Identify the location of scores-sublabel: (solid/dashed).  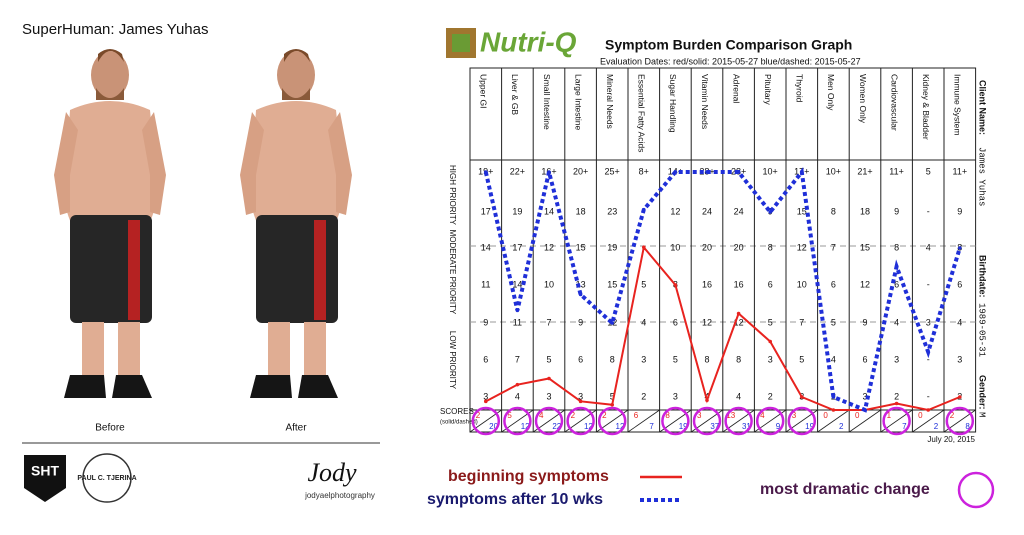
(459, 423).